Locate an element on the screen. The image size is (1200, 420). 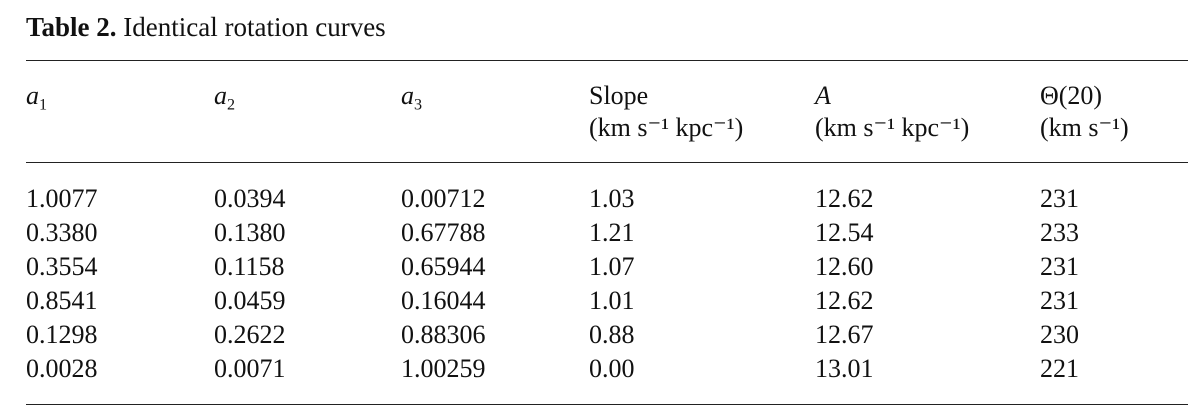
header-a1: a1 is located at coordinates (37, 97).